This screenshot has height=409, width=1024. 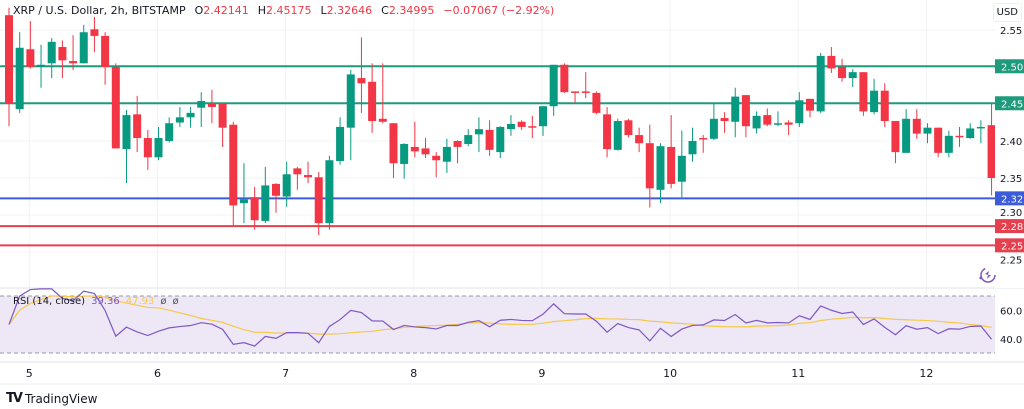 I want to click on price-tag-label: 2.45, so click(x=1012, y=104).